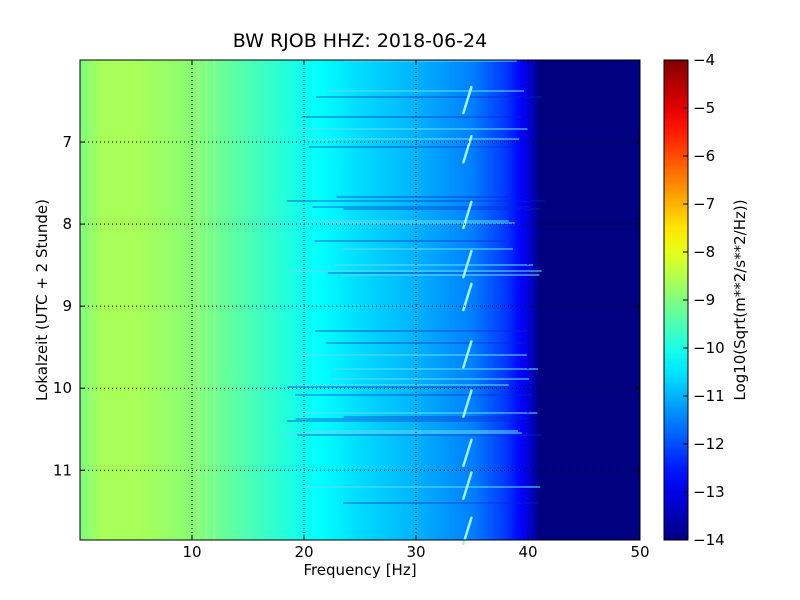 The height and width of the screenshot is (600, 800). What do you see at coordinates (639, 552) in the screenshot?
I see `x-tick-label: 50` at bounding box center [639, 552].